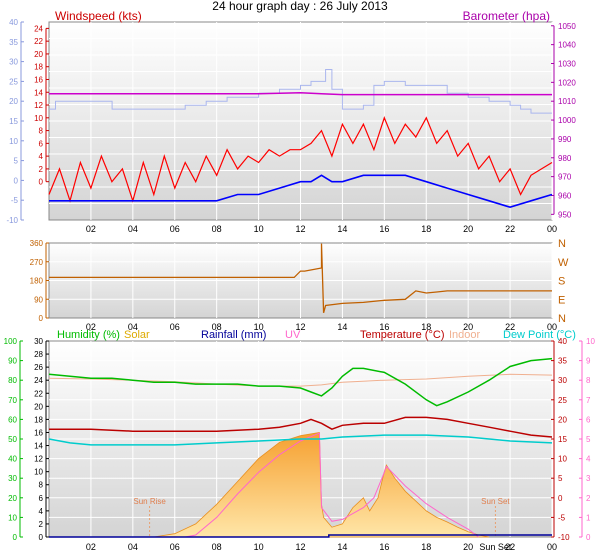  Describe the element at coordinates (38, 54) in the screenshot. I see `wind-inner-axis-label: 20` at that location.